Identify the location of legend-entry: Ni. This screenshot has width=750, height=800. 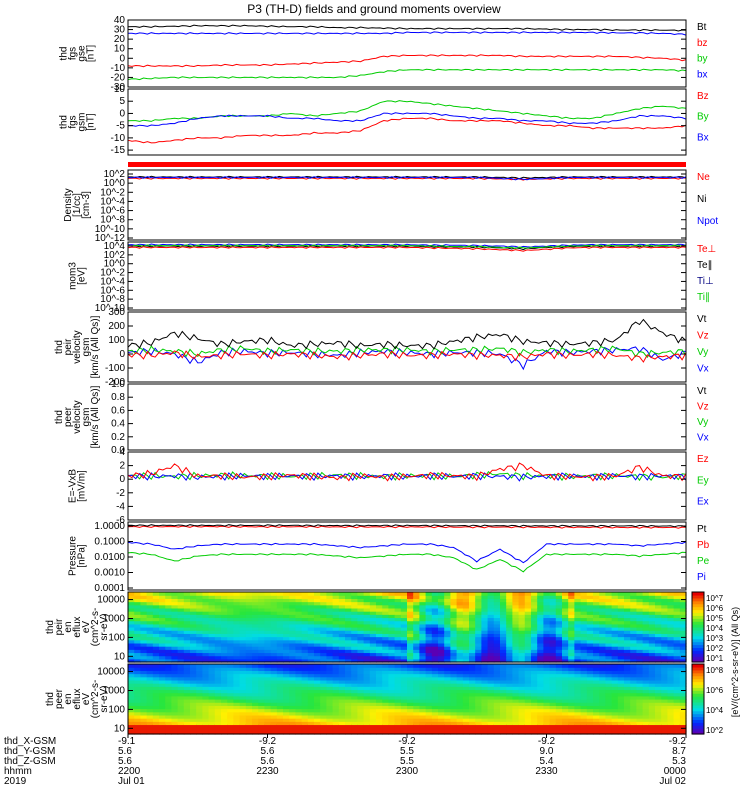
(701, 199).